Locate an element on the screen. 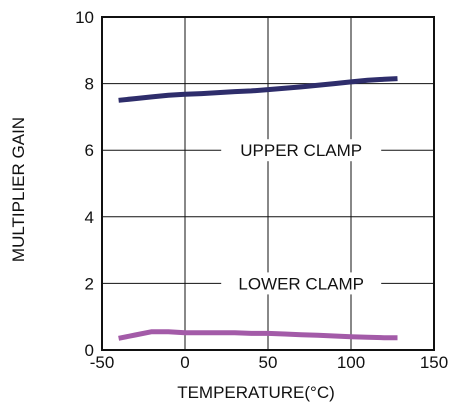 The width and height of the screenshot is (449, 412). lower-clamp-label: LOWER CLAMP is located at coordinates (301, 283).